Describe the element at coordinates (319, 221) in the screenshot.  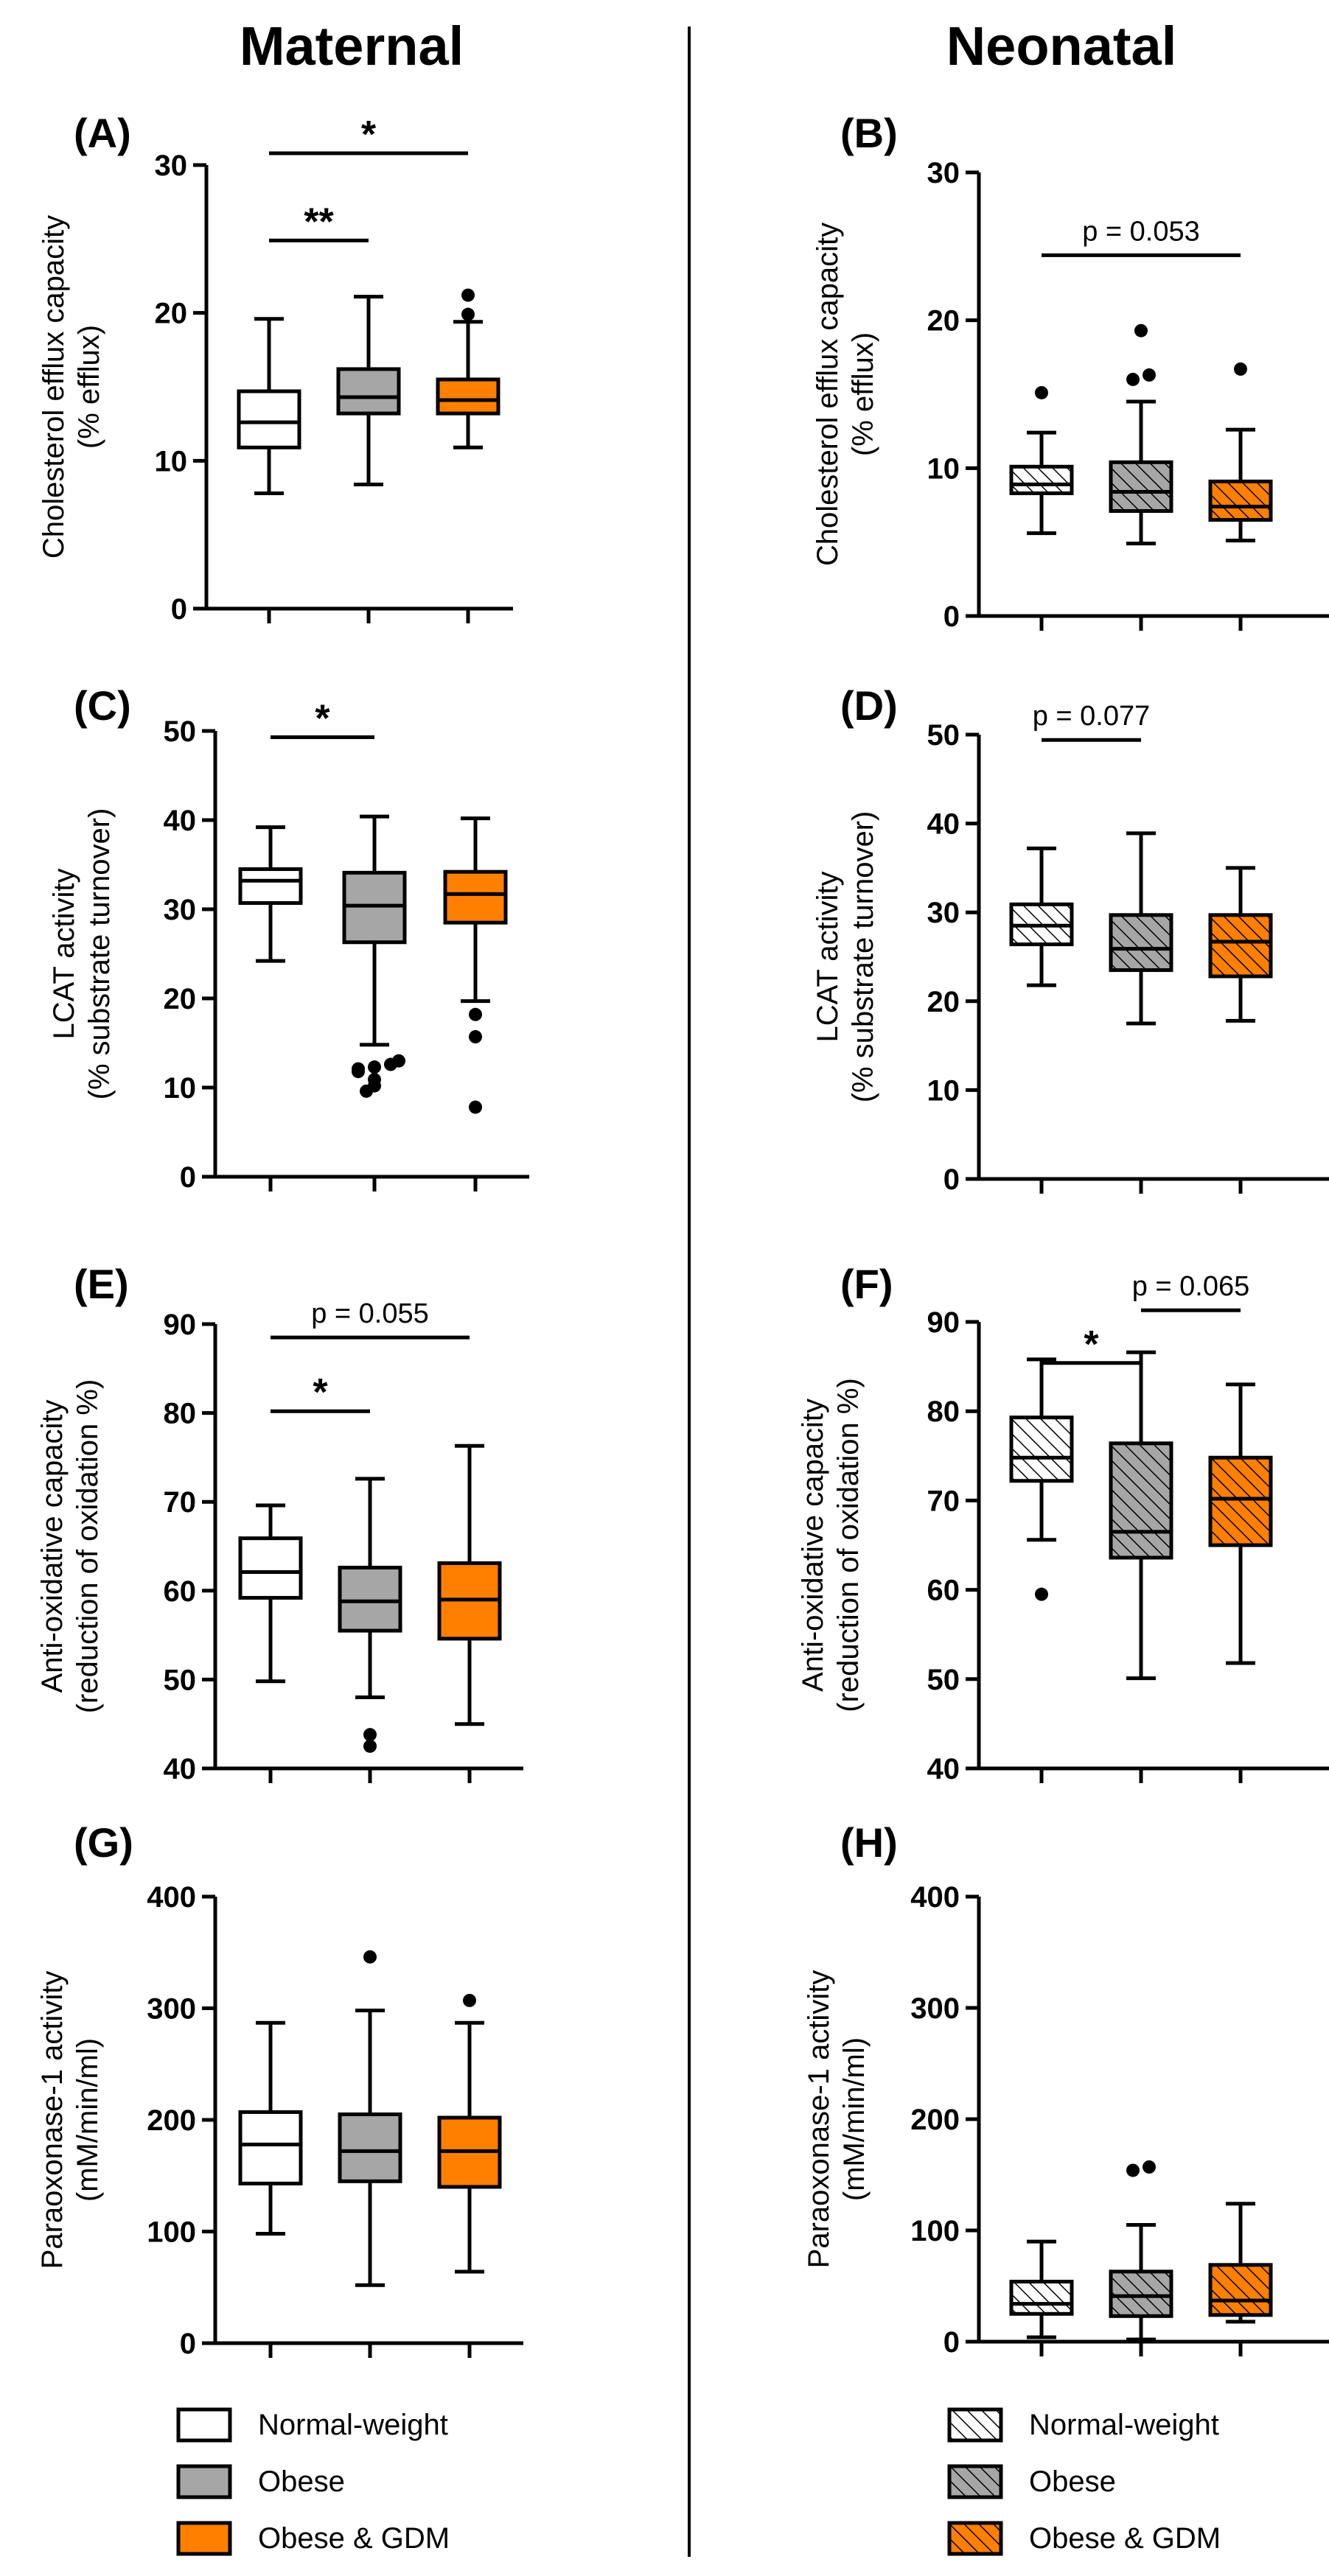
I see `significance-label: **` at that location.